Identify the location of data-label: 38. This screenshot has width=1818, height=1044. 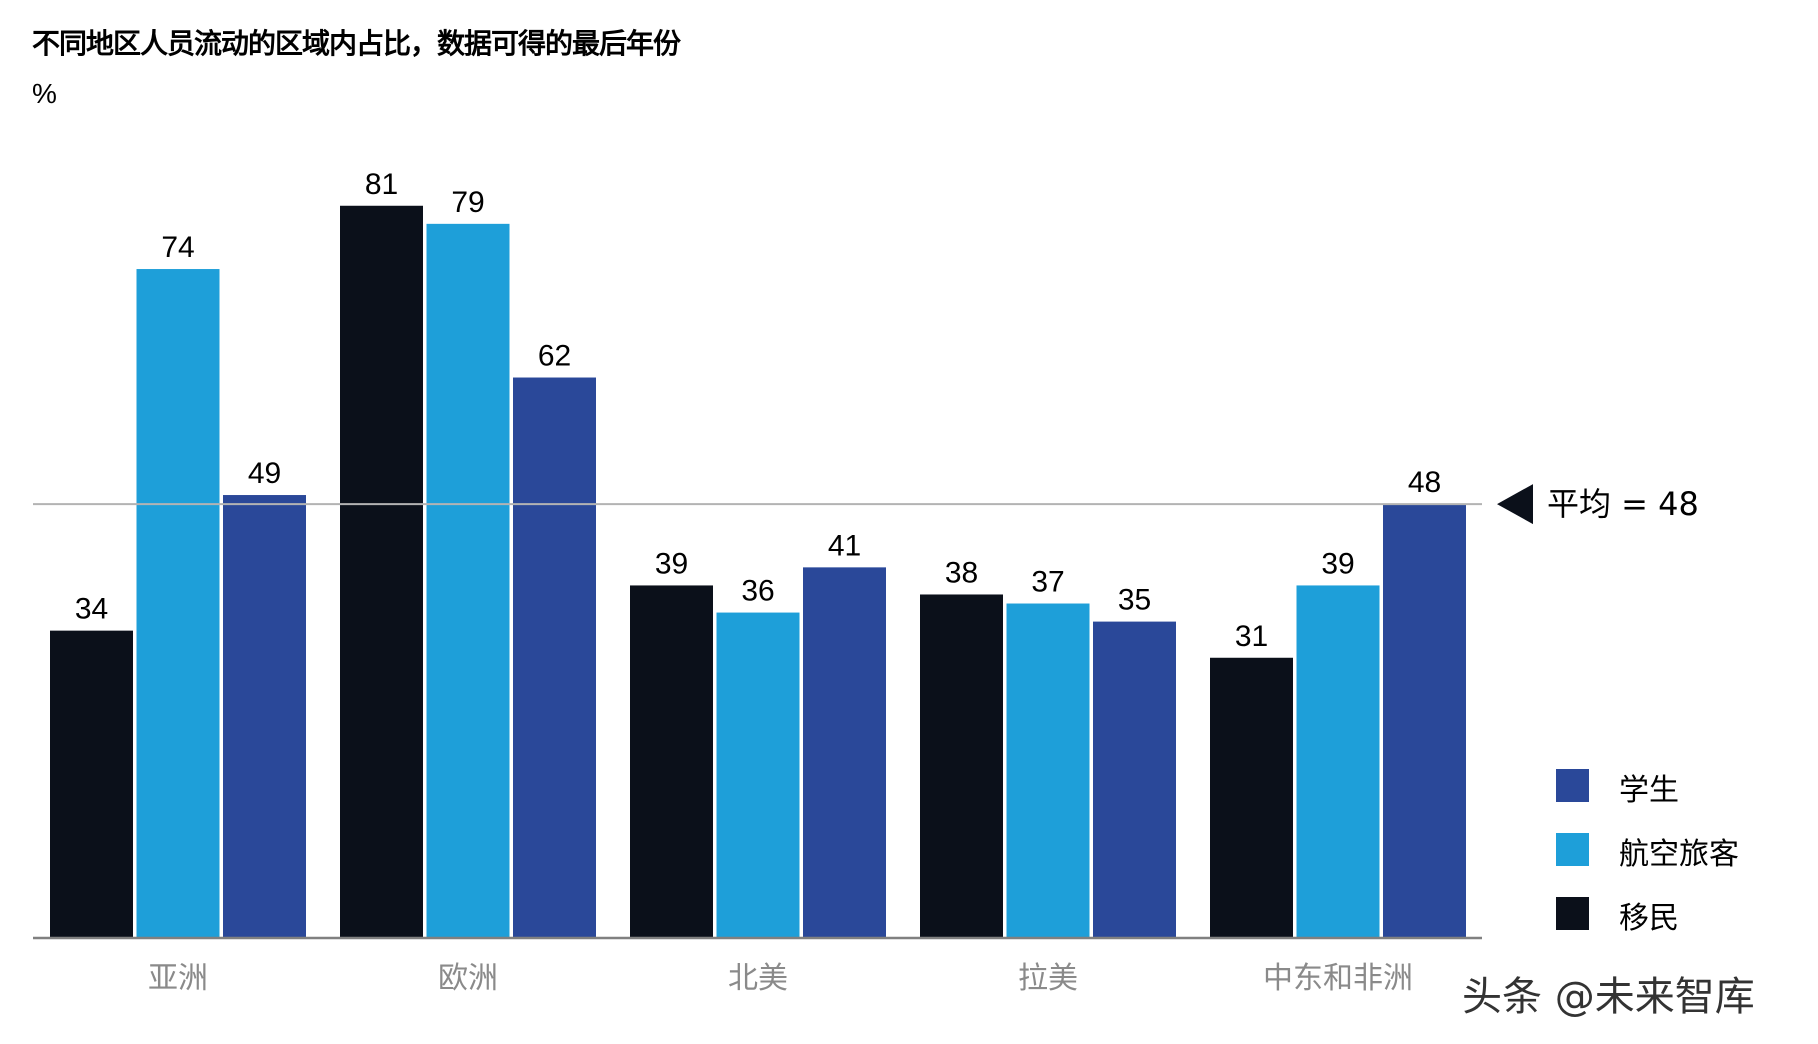
(961, 572).